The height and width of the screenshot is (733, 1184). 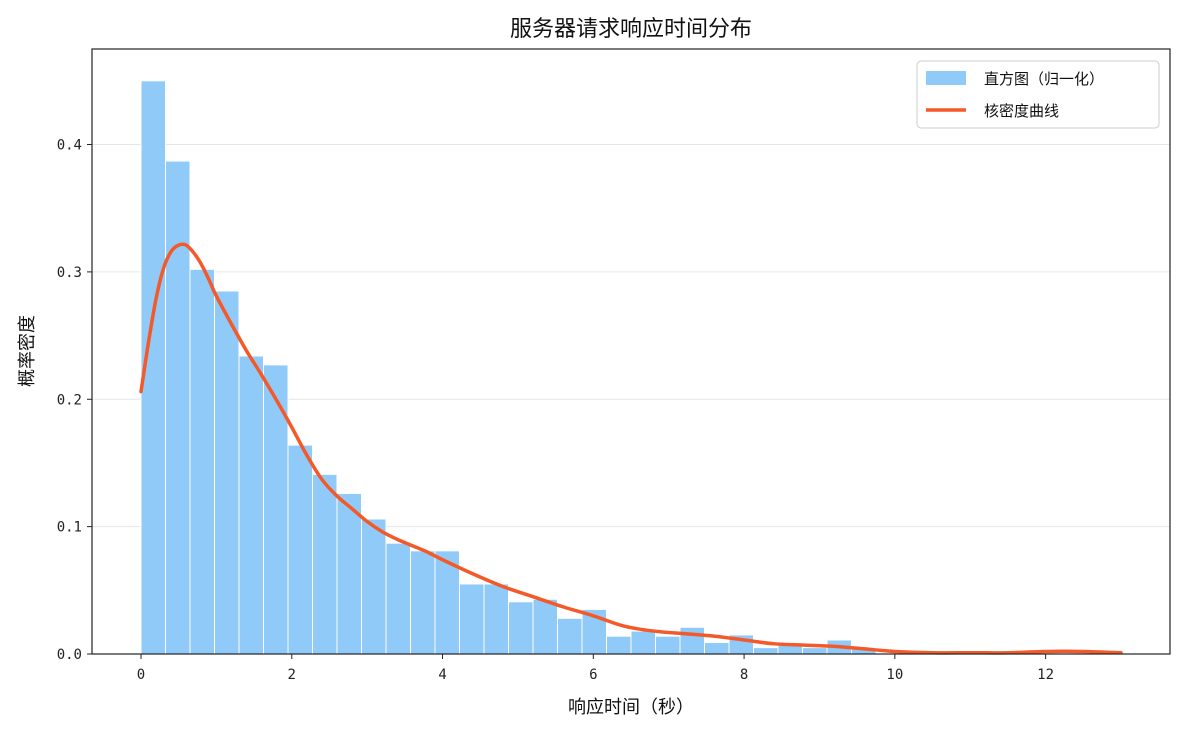 I want to click on y-tick-label: 0.4, so click(x=69, y=146).